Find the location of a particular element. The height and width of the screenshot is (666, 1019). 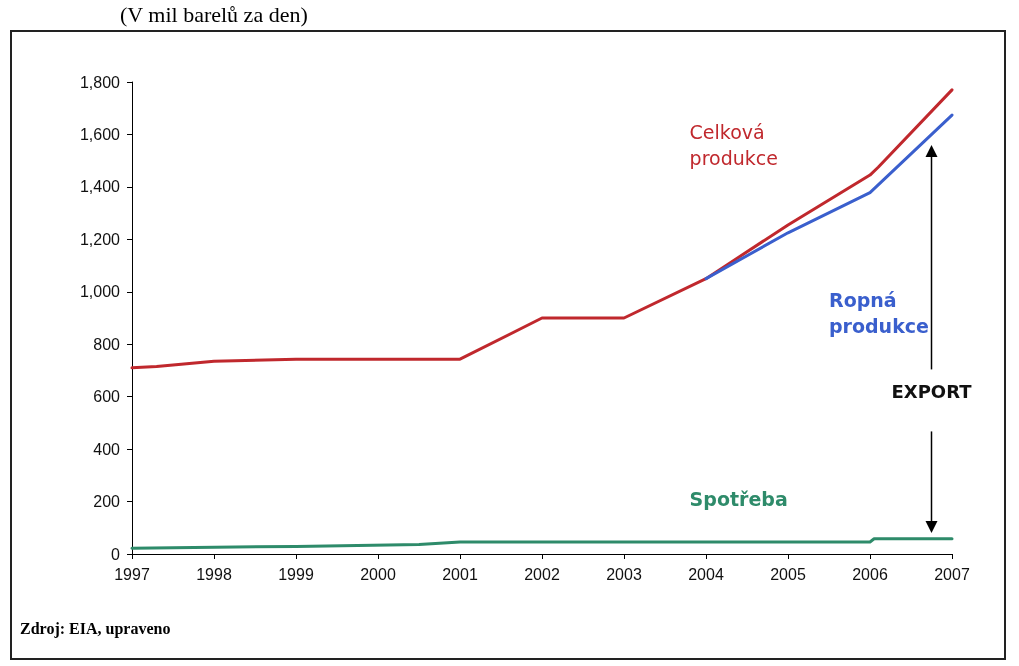

x-tick-label: 1997 is located at coordinates (132, 574).